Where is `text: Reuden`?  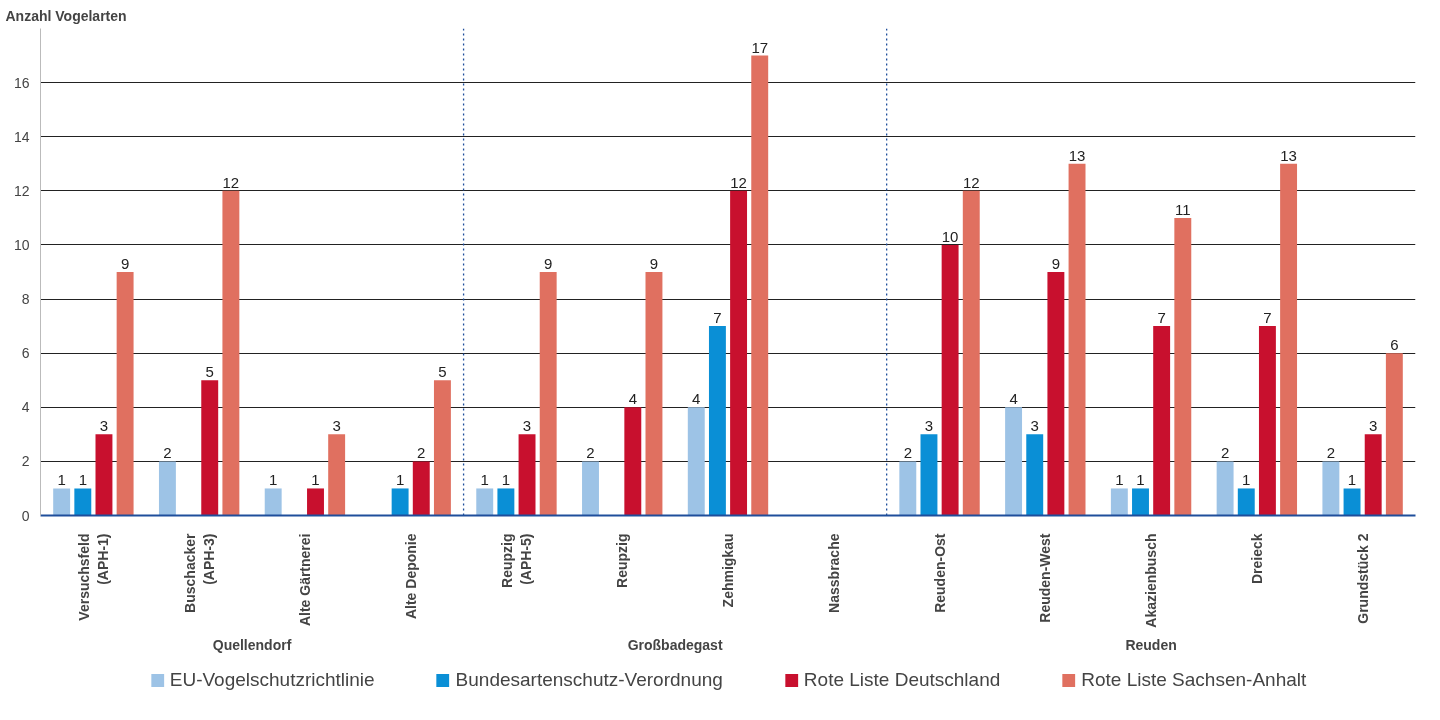
text: Reuden is located at coordinates (1151, 644).